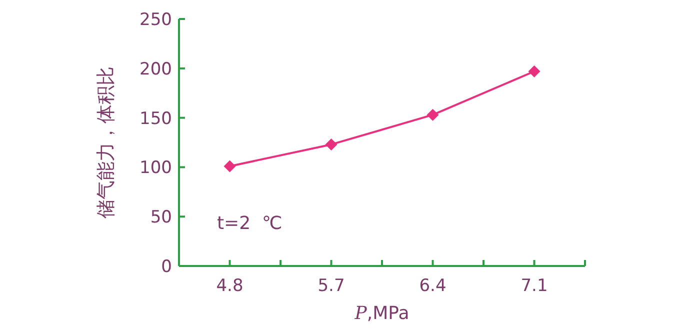  I want to click on y-tick-label: 200, so click(156, 69).